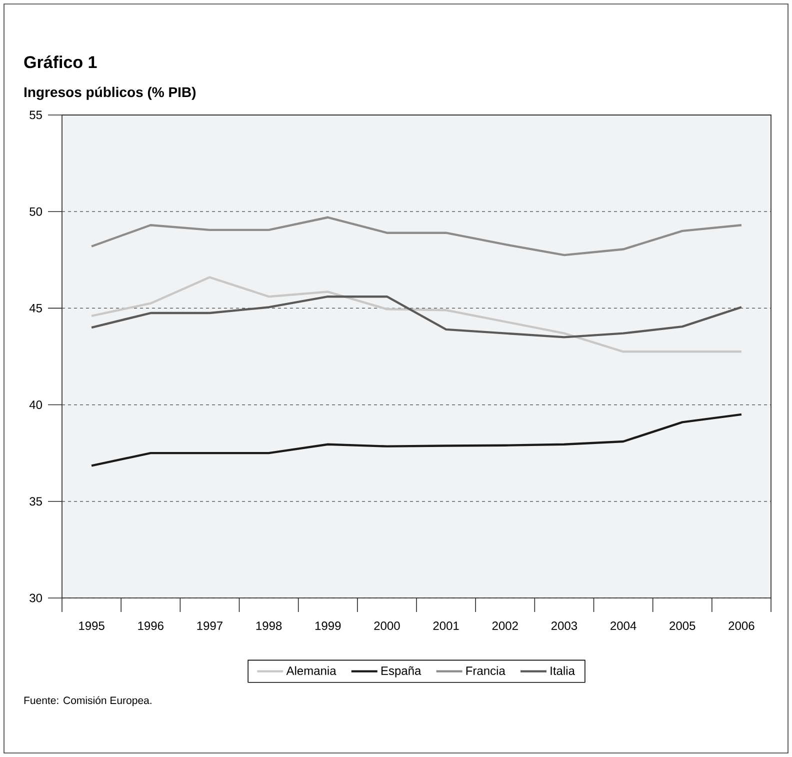 Image resolution: width=792 pixels, height=757 pixels. What do you see at coordinates (36, 115) in the screenshot?
I see `y-tick-label: 55` at bounding box center [36, 115].